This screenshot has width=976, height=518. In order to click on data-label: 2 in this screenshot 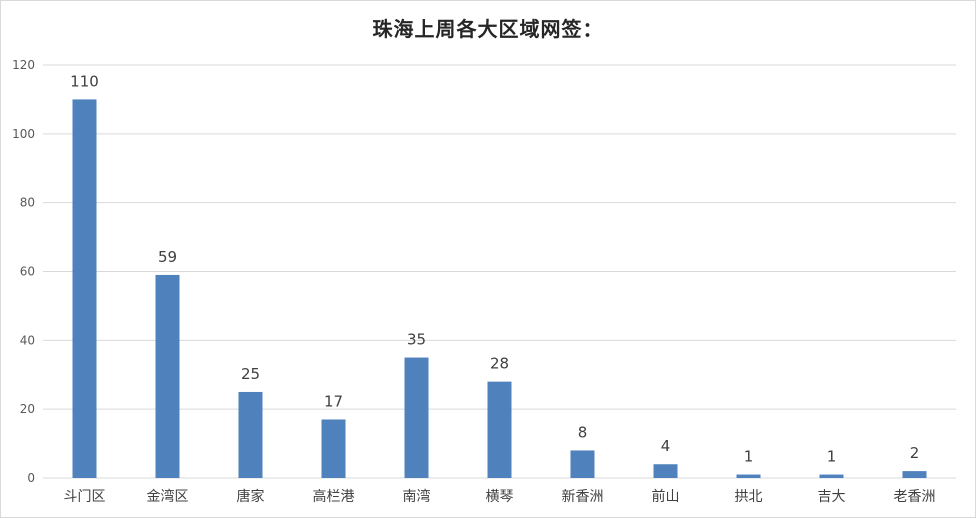, I will do `click(915, 453)`.